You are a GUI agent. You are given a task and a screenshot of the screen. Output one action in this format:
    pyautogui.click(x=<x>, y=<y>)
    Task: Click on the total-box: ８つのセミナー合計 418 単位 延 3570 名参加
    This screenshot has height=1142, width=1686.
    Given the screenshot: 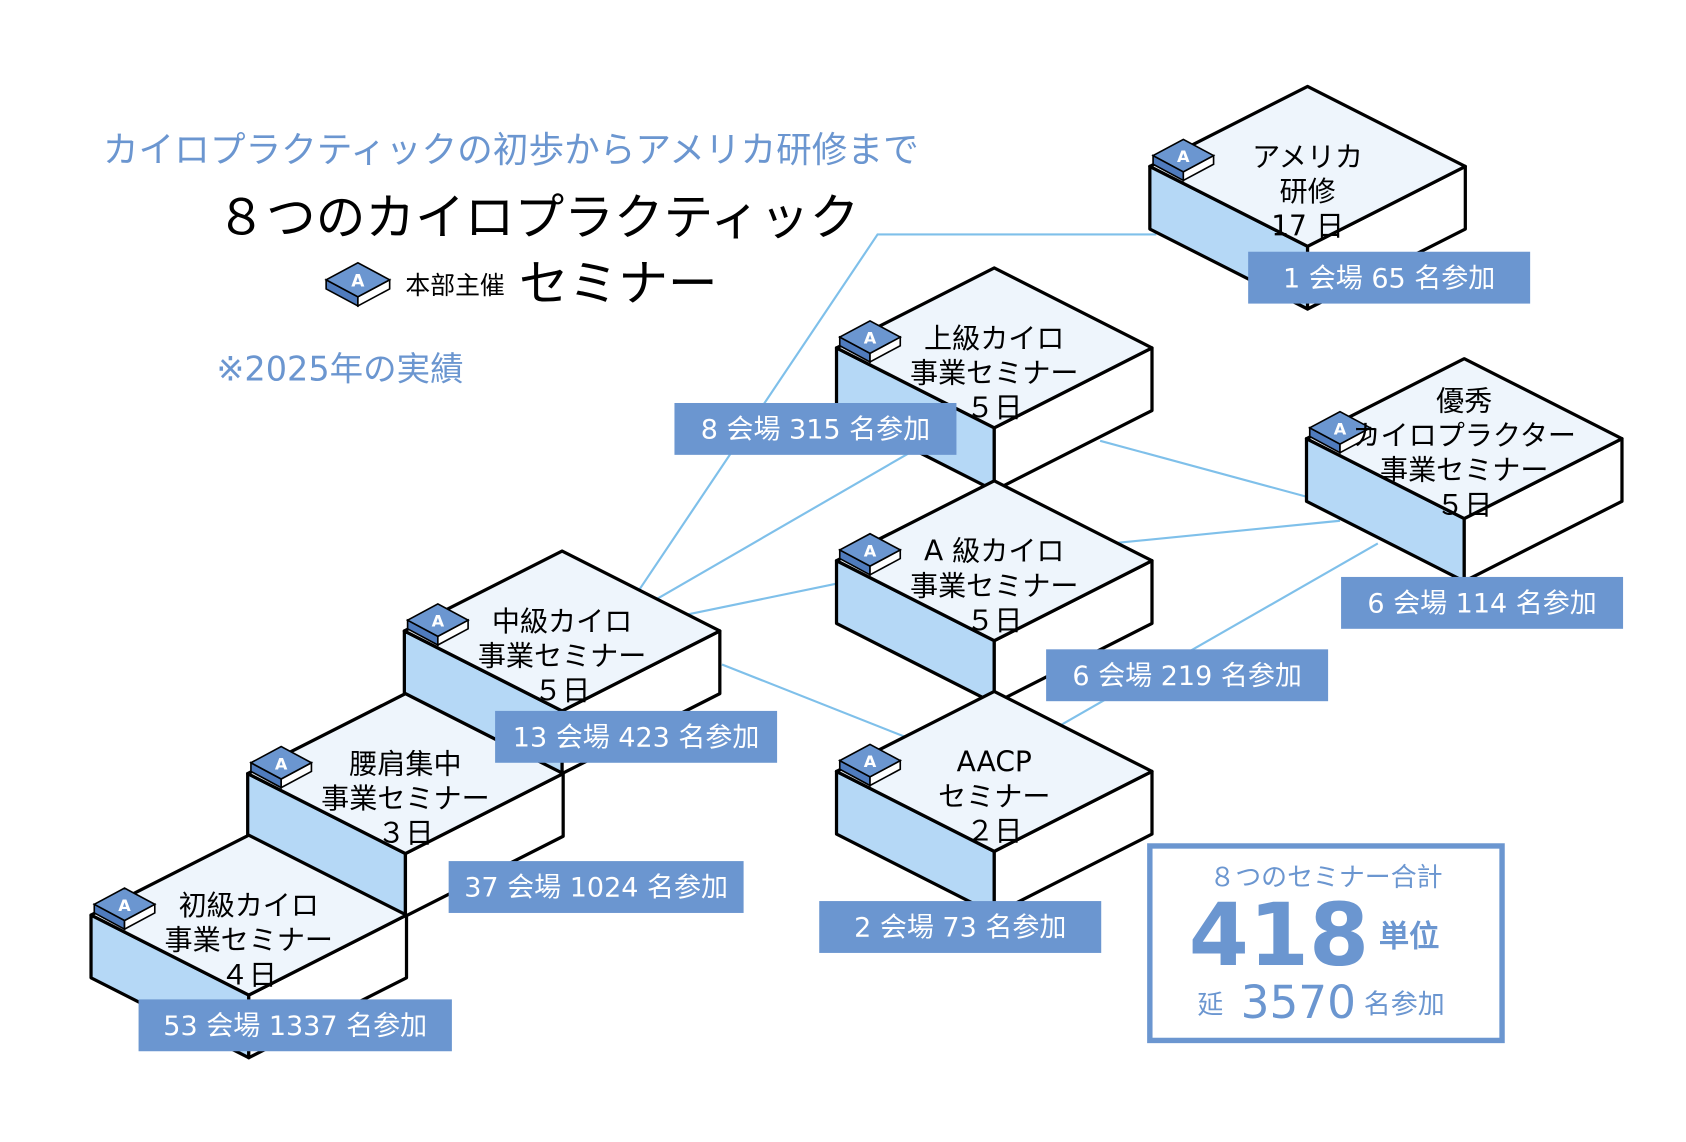 What is the action you would take?
    pyautogui.click(x=1326, y=943)
    